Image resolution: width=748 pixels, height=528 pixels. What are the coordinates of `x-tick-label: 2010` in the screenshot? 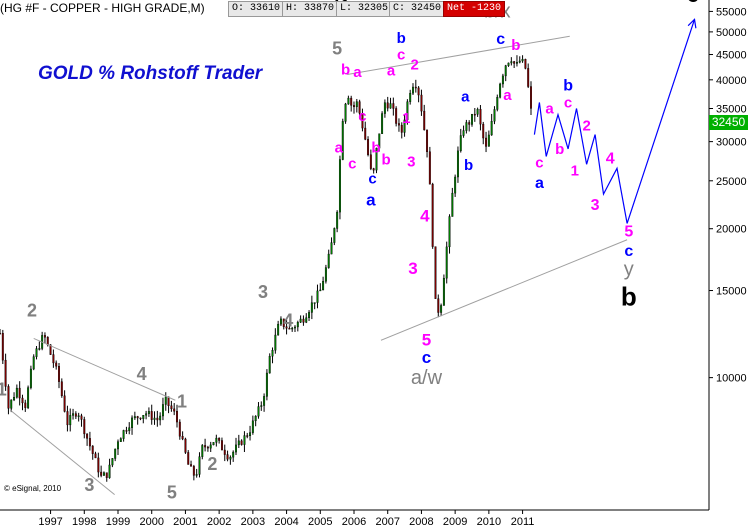 It's located at (489, 522).